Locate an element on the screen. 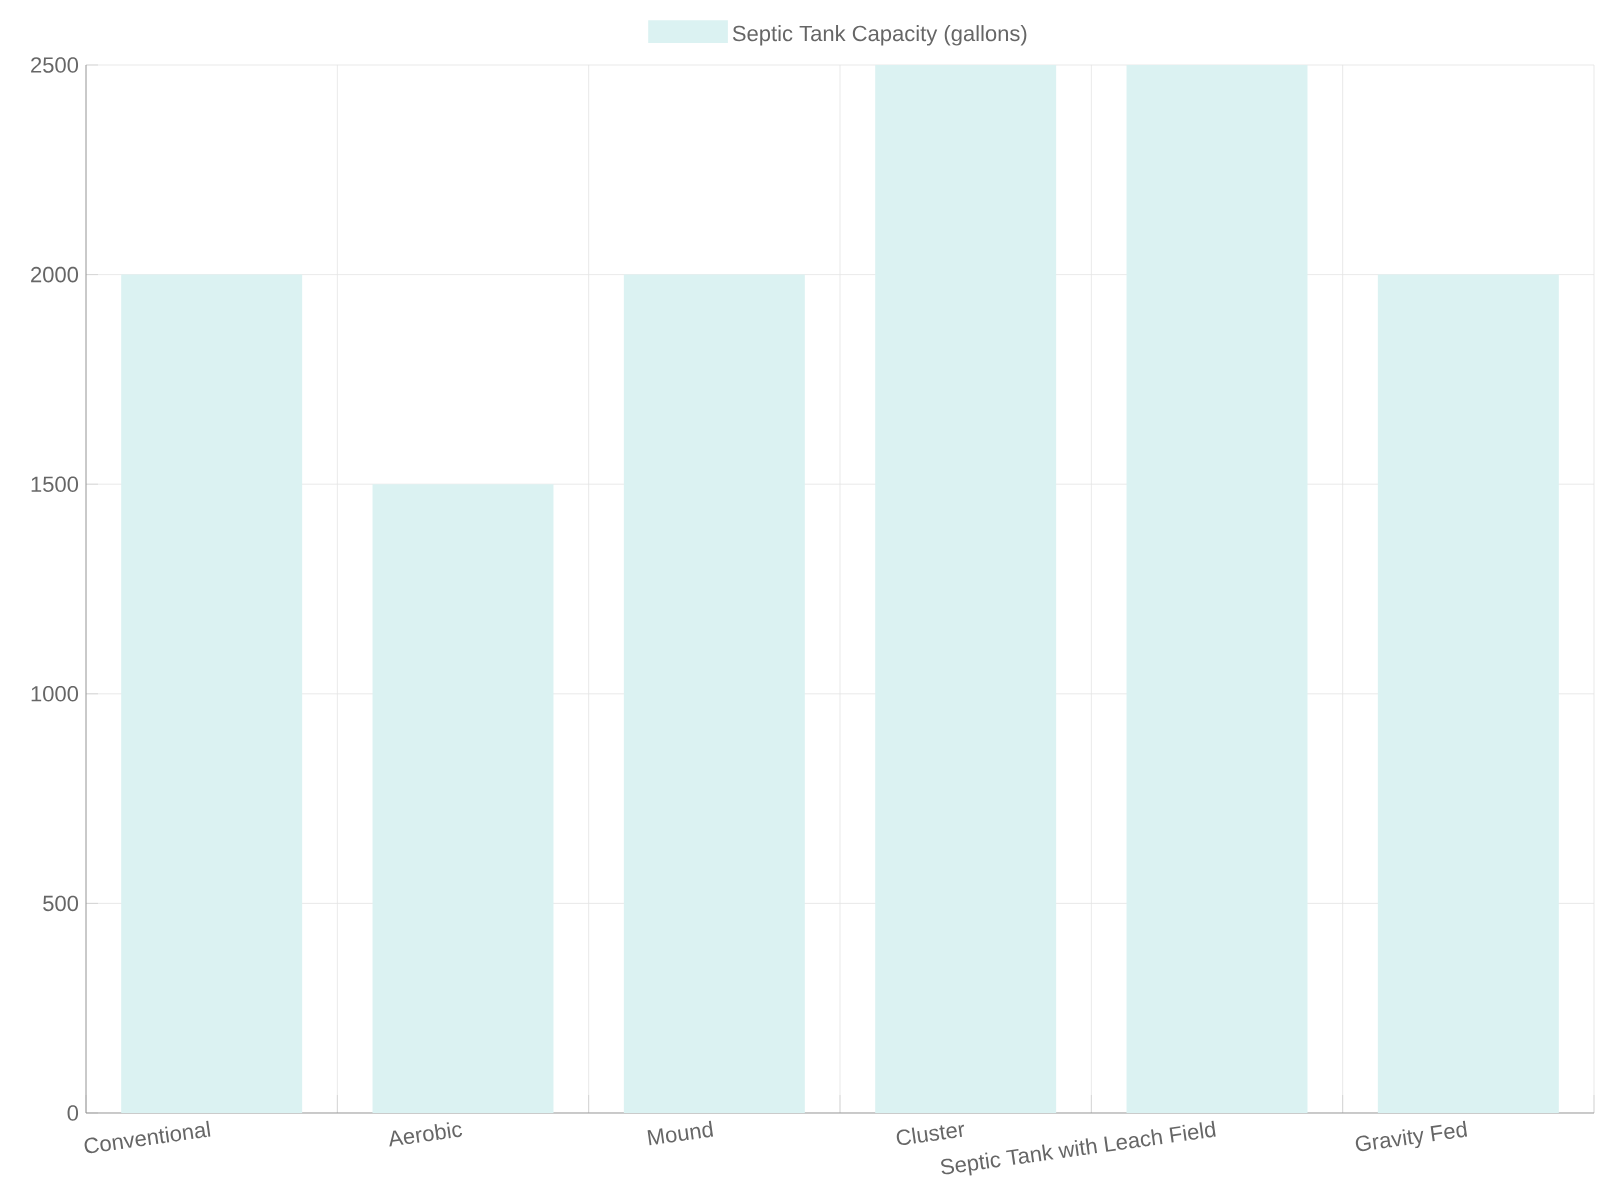 The height and width of the screenshot is (1200, 1600). legend-label: Septic Tank Capacity (gallons) is located at coordinates (879, 35).